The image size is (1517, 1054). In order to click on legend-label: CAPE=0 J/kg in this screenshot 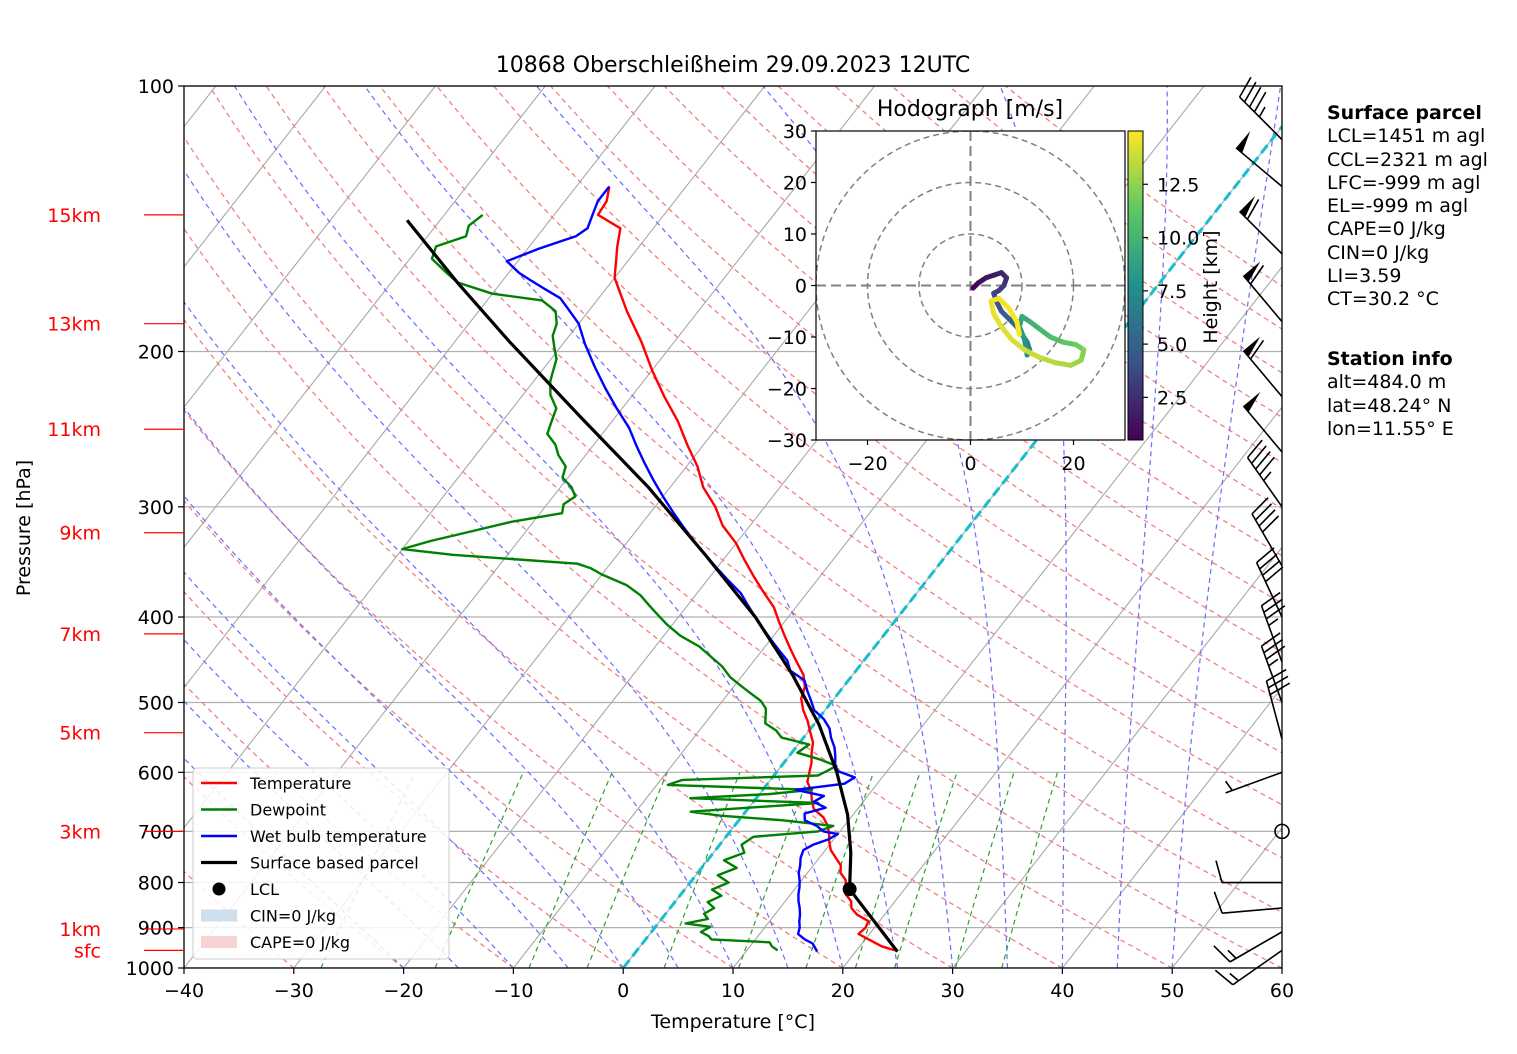, I will do `click(300, 942)`.